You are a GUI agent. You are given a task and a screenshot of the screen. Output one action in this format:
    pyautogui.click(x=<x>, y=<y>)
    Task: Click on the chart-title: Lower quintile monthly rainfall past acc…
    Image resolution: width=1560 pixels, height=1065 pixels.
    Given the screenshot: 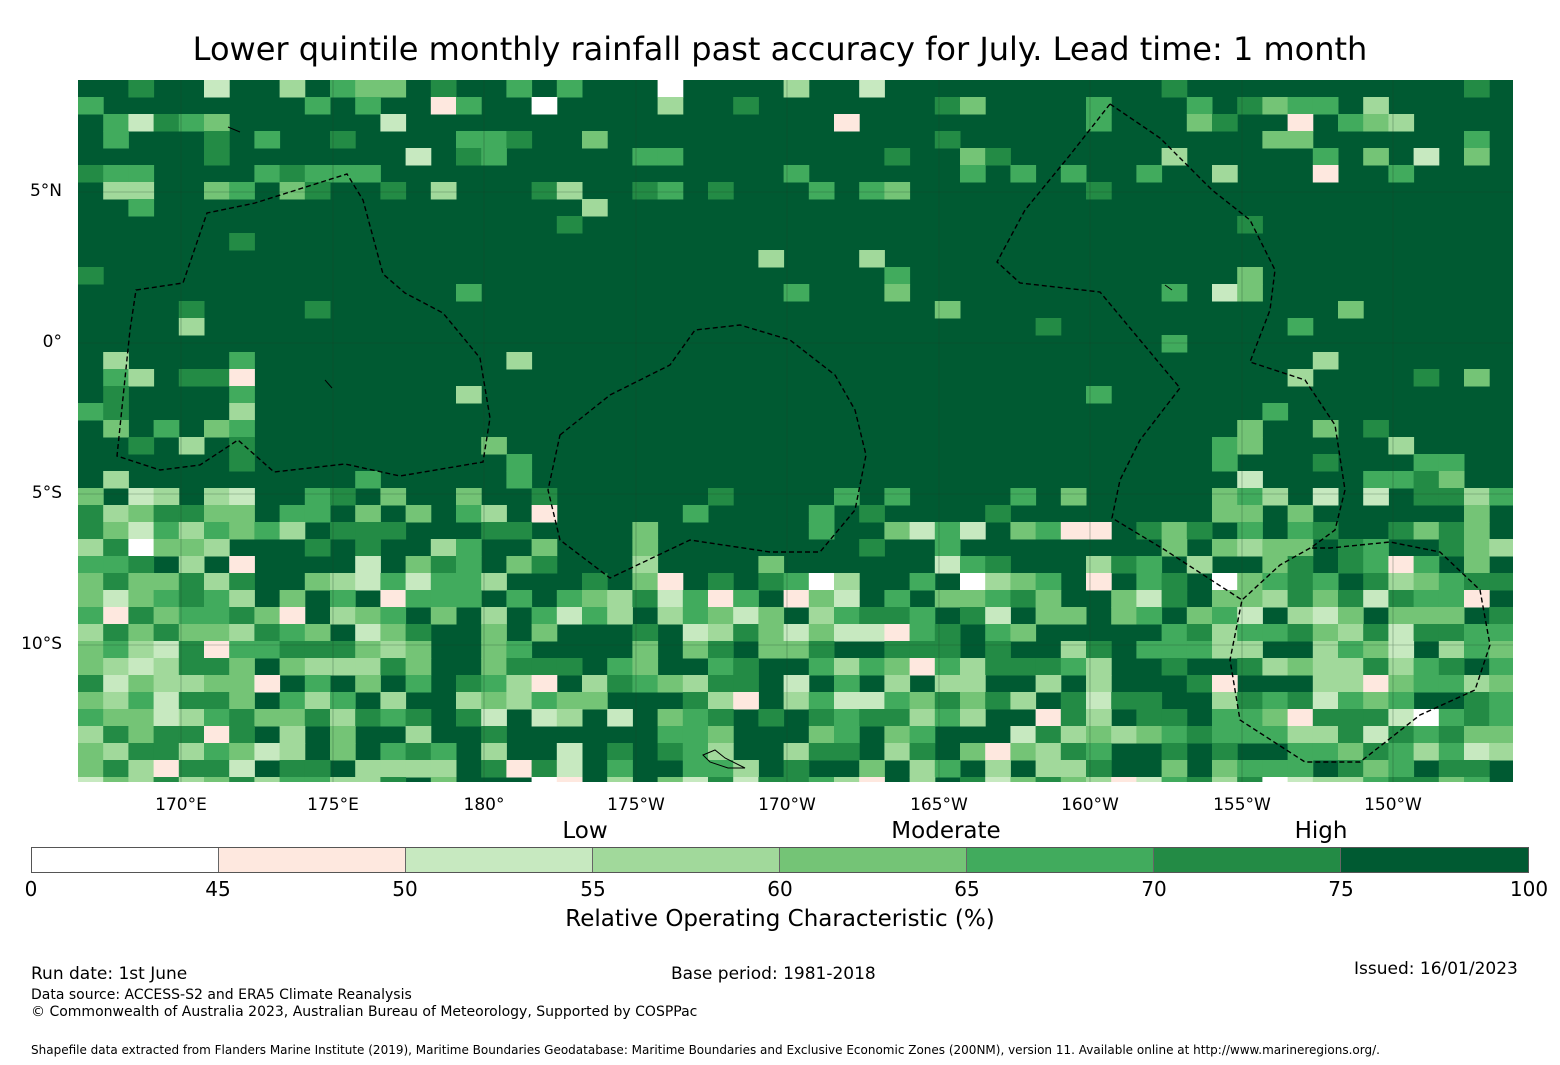 What is the action you would take?
    pyautogui.click(x=780, y=49)
    